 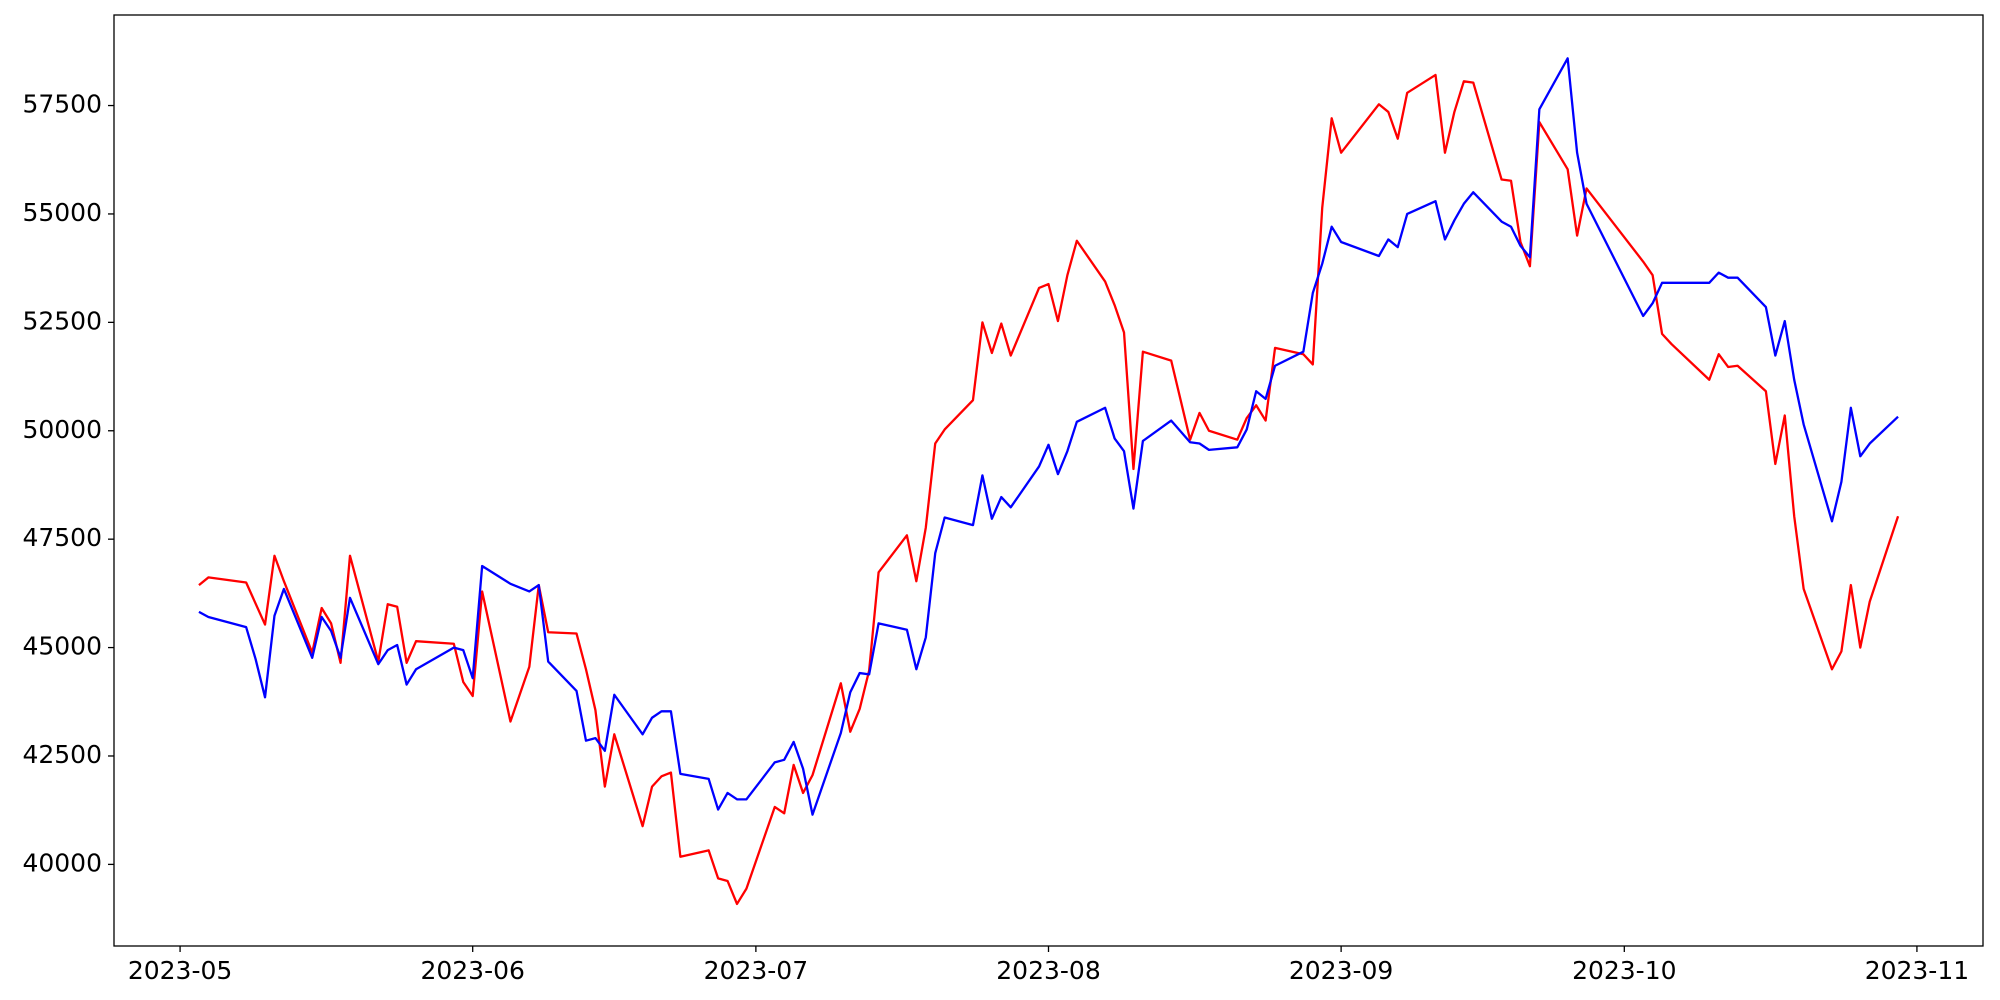 I want to click on y-tick-label: 52500, so click(x=62, y=320).